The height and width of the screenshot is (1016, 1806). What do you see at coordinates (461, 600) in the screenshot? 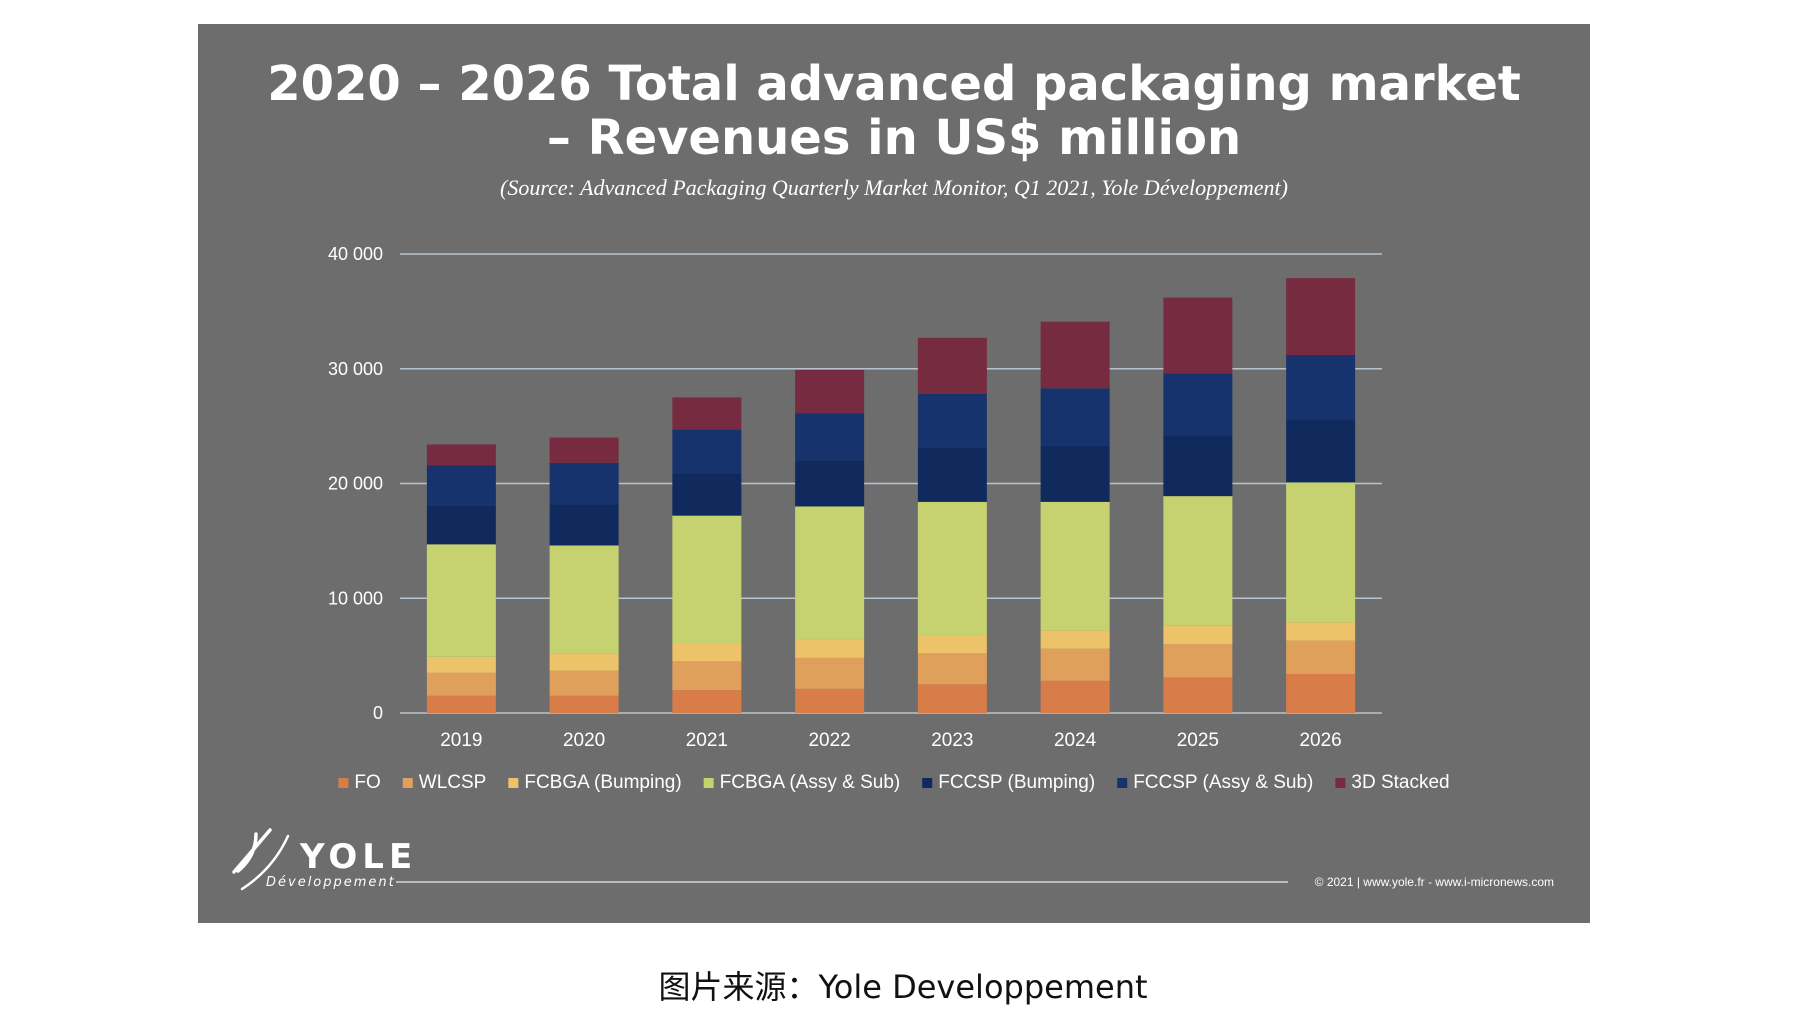
I see `bar-segment-fcbga-assy-sub-2019` at bounding box center [461, 600].